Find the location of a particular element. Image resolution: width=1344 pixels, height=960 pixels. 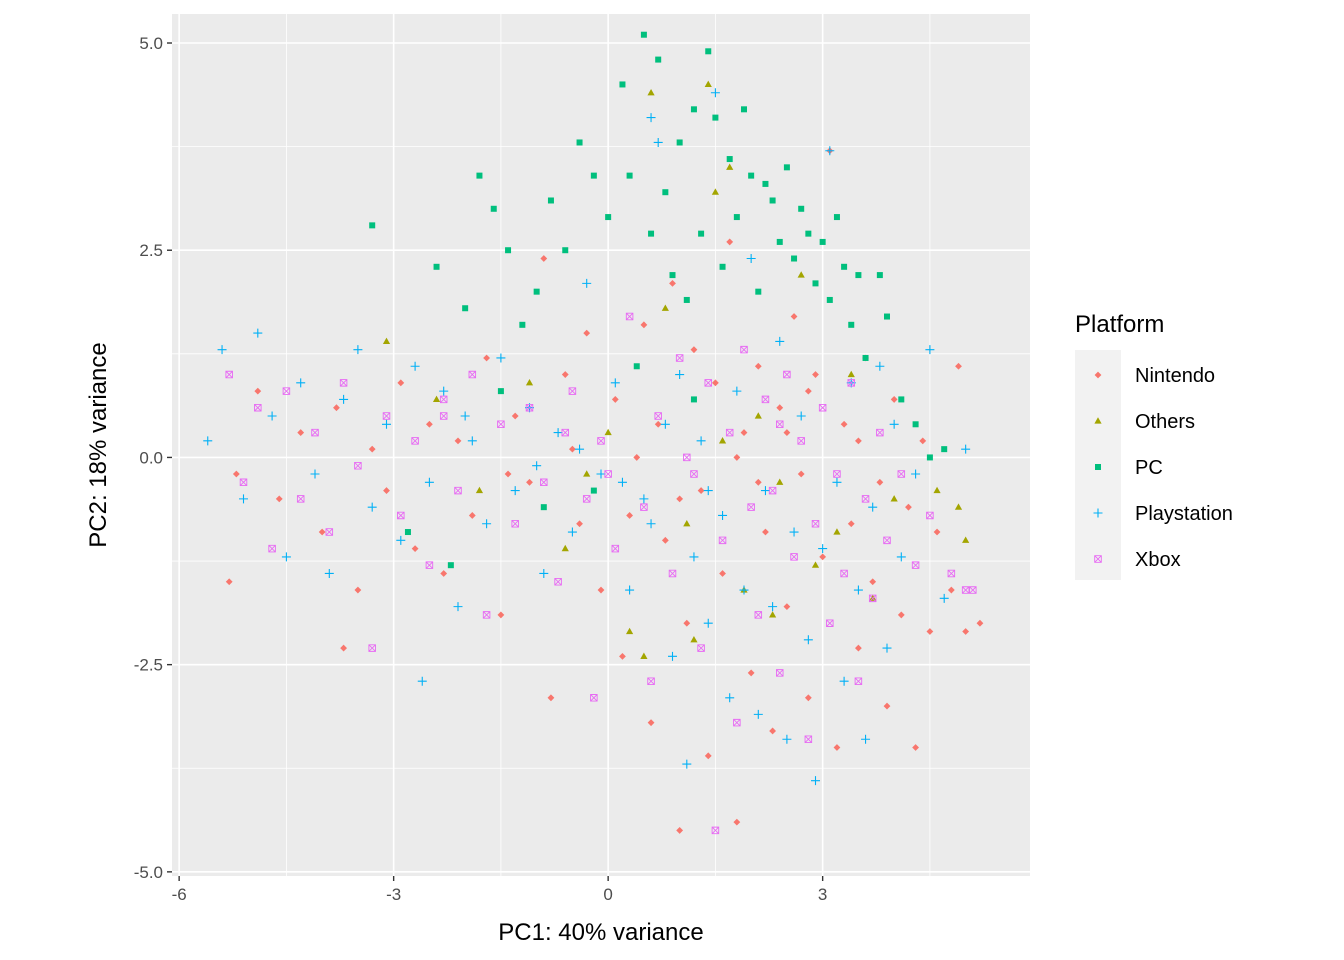

x-tick-label: -3 is located at coordinates (393, 894).